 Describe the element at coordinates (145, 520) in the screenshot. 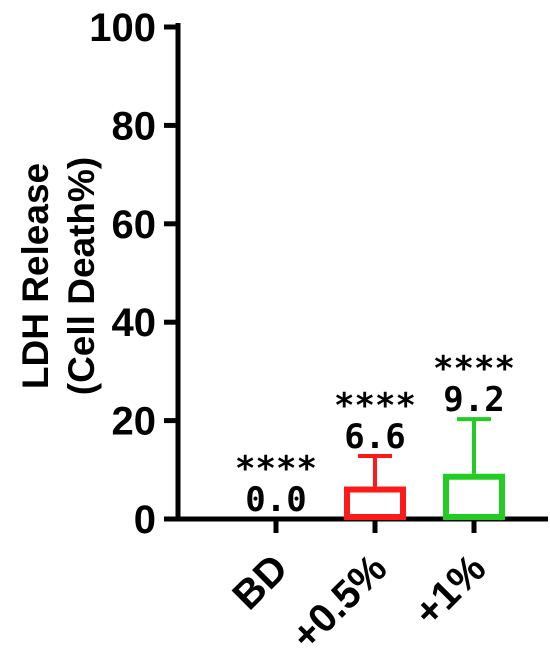

I see `y-tick-label: 0` at that location.